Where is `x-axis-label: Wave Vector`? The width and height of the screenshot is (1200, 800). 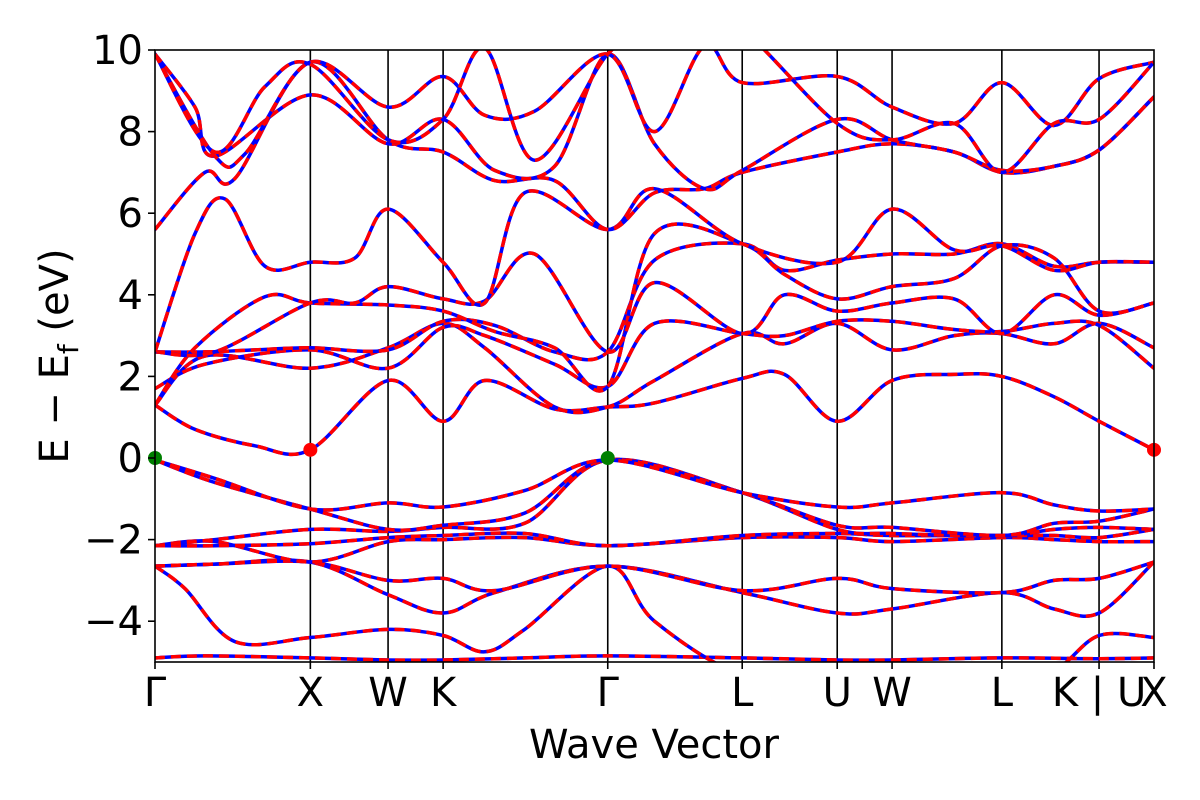
x-axis-label: Wave Vector is located at coordinates (654, 745).